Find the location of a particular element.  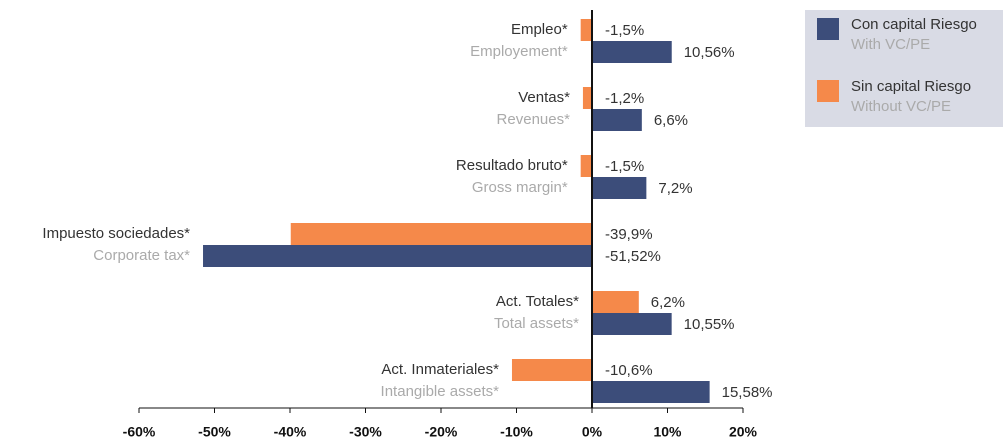

x-tick-label: 20% is located at coordinates (743, 432).